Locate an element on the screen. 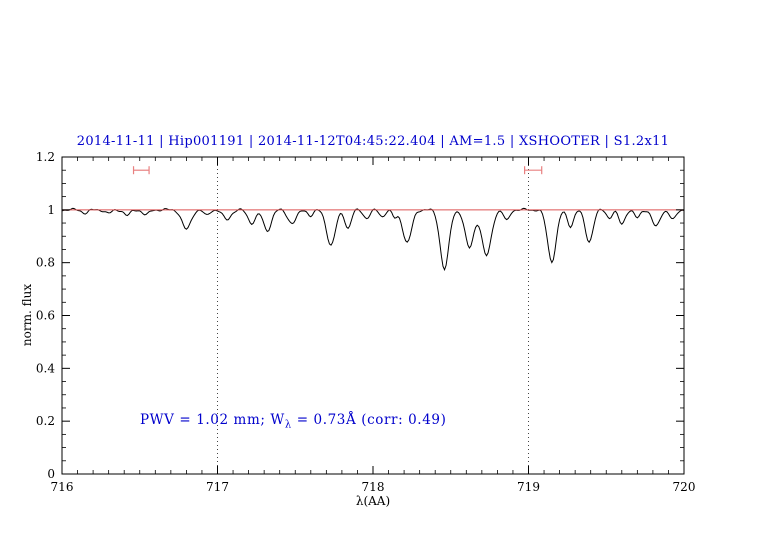  y-axis-label: norm. flux is located at coordinates (27, 315).